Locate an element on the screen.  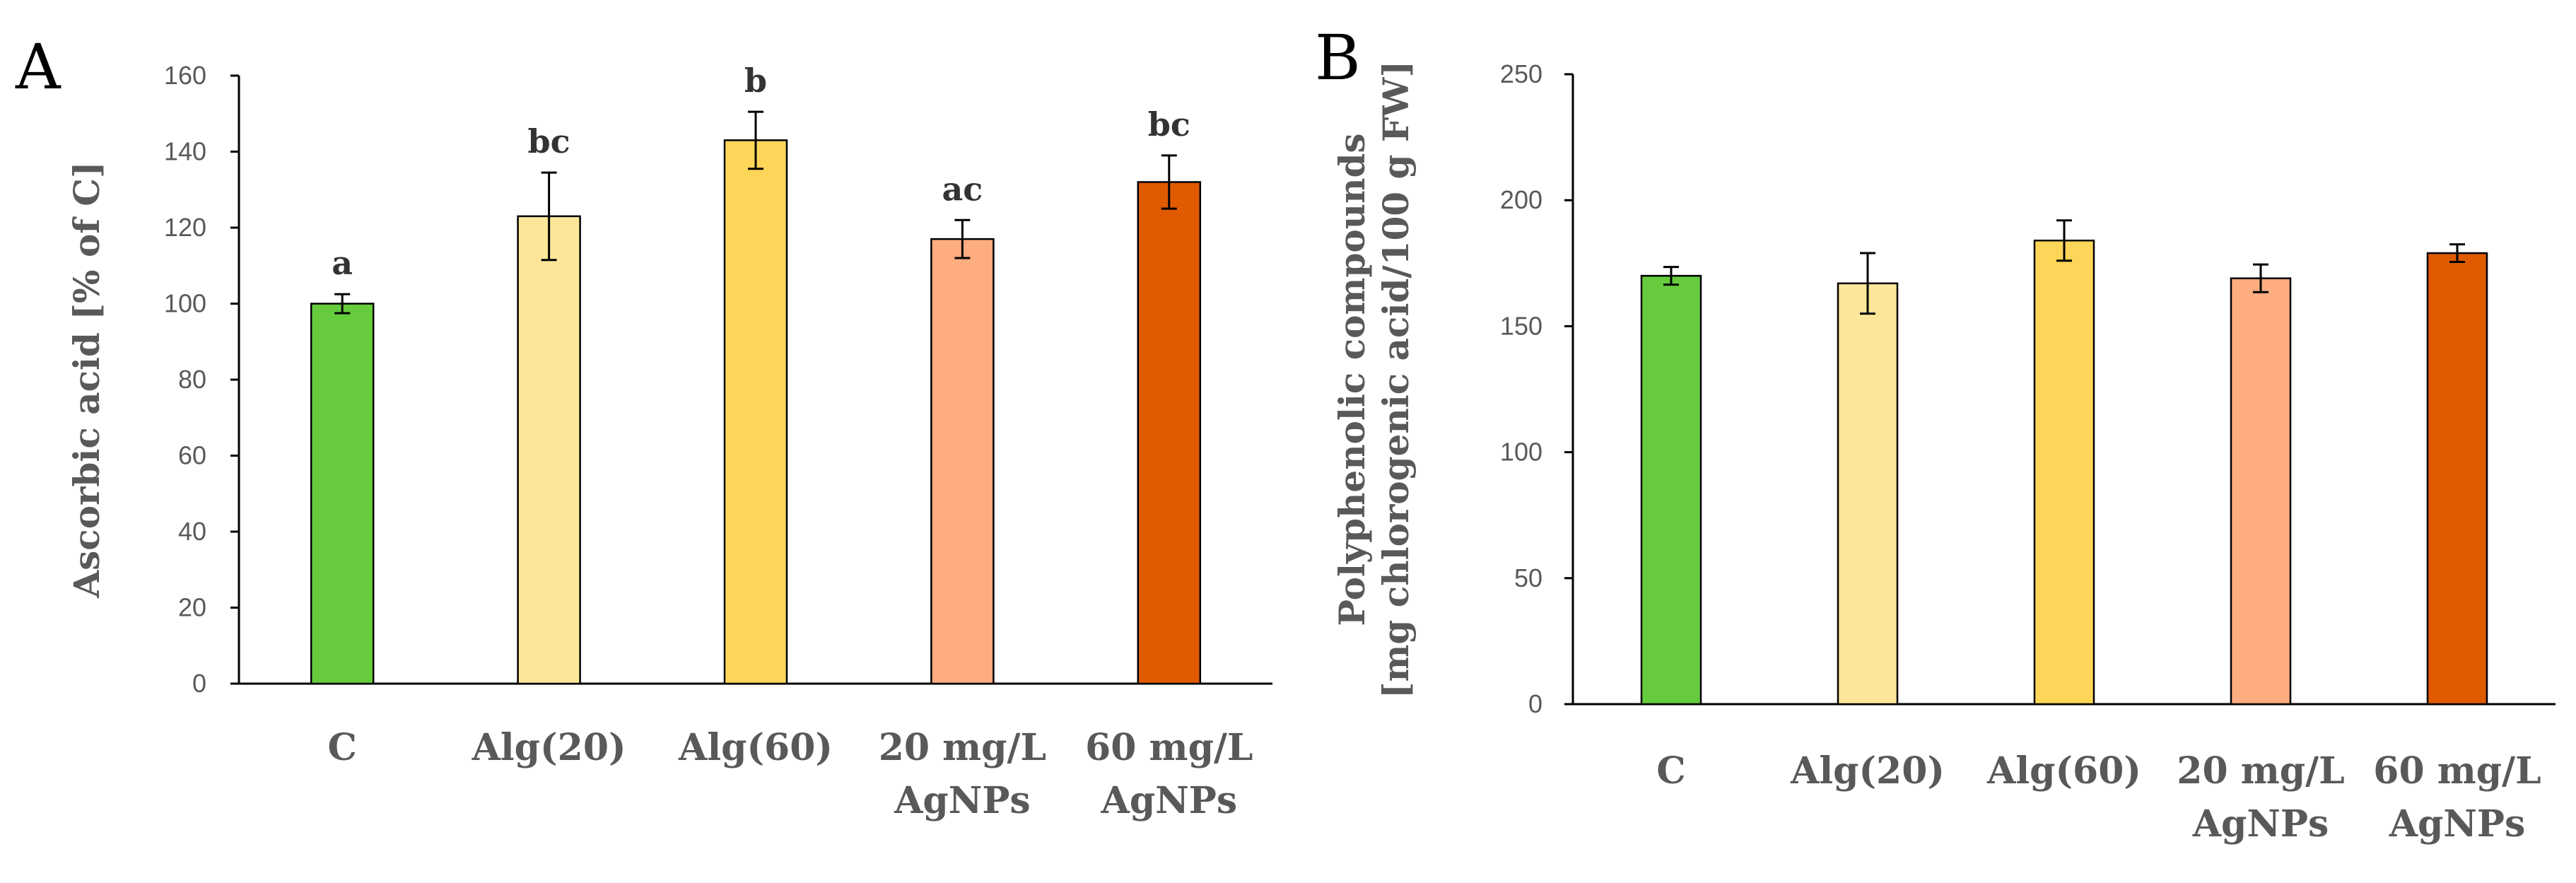
significance-letter: b is located at coordinates (756, 81).